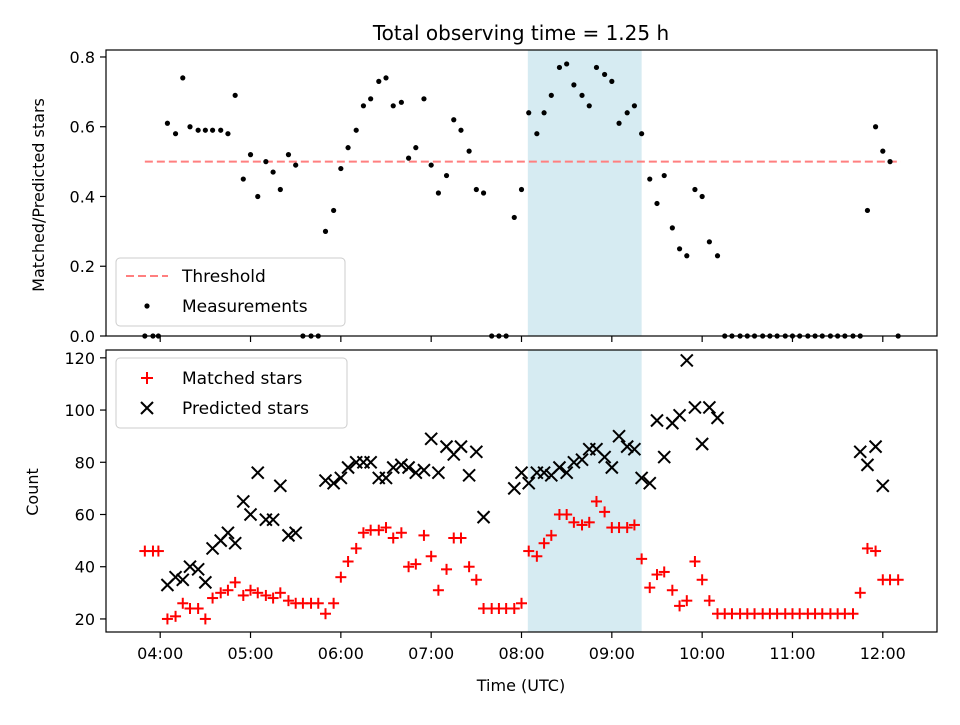  What do you see at coordinates (85, 619) in the screenshot?
I see `bottom-y-tick-label-0: 20` at bounding box center [85, 619].